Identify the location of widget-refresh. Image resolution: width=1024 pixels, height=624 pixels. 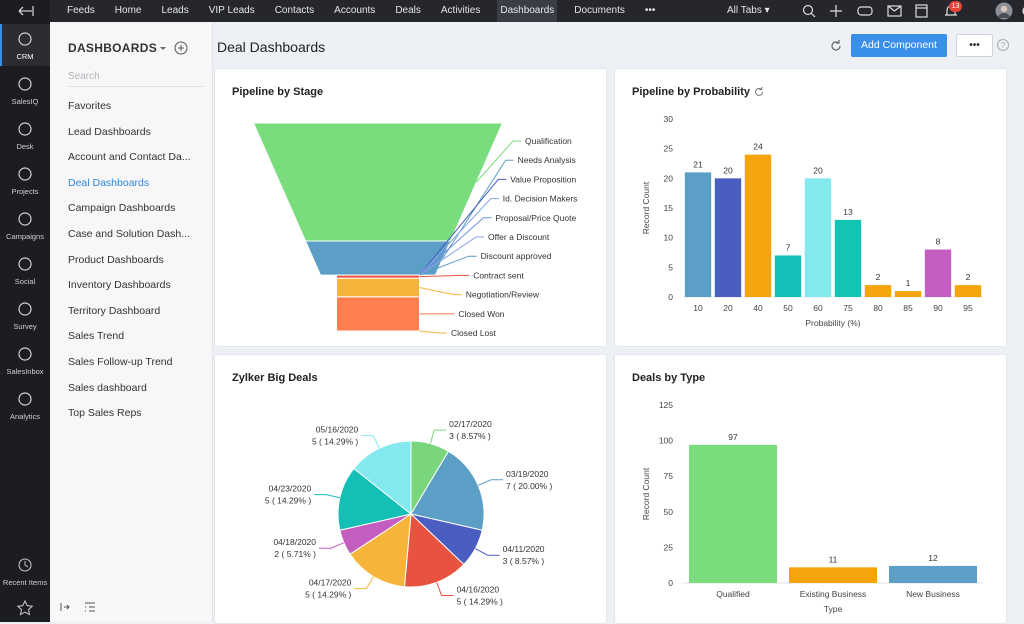
(759, 92).